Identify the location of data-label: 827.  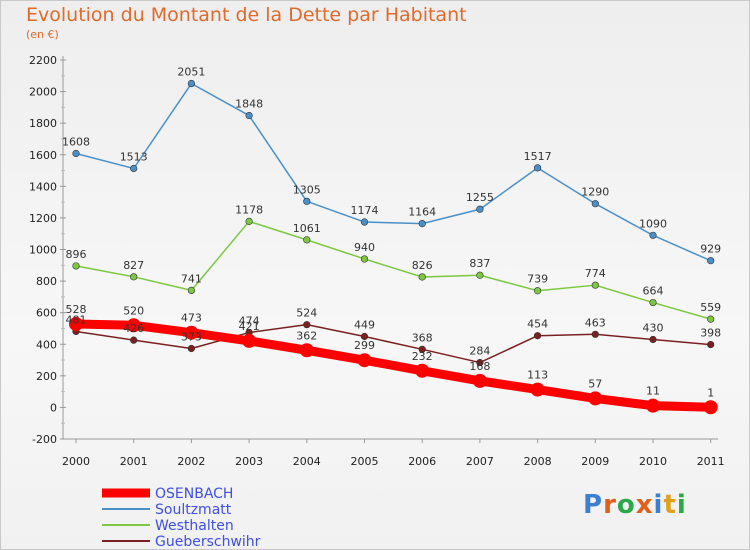
(133, 265).